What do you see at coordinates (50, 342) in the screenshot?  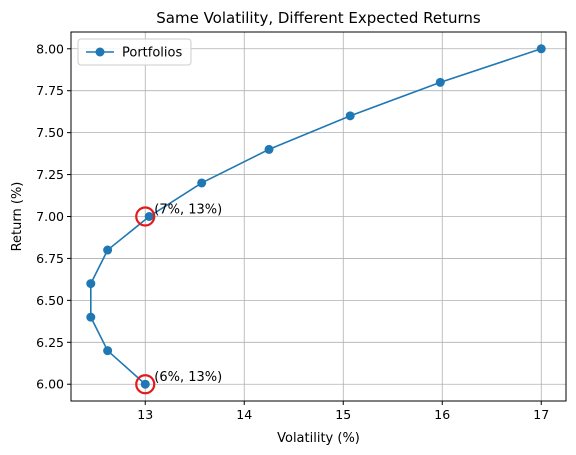 I see `y-tick-label: 6.25` at bounding box center [50, 342].